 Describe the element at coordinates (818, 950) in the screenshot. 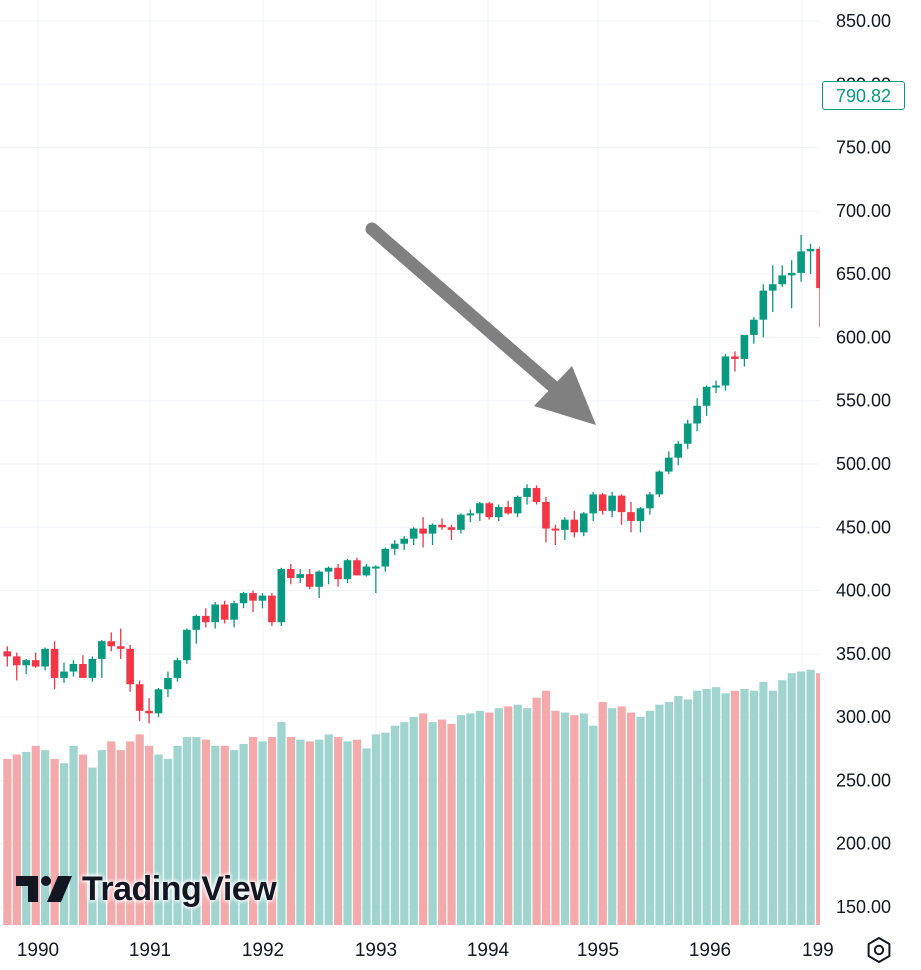

I see `time-tick-label: 199` at that location.